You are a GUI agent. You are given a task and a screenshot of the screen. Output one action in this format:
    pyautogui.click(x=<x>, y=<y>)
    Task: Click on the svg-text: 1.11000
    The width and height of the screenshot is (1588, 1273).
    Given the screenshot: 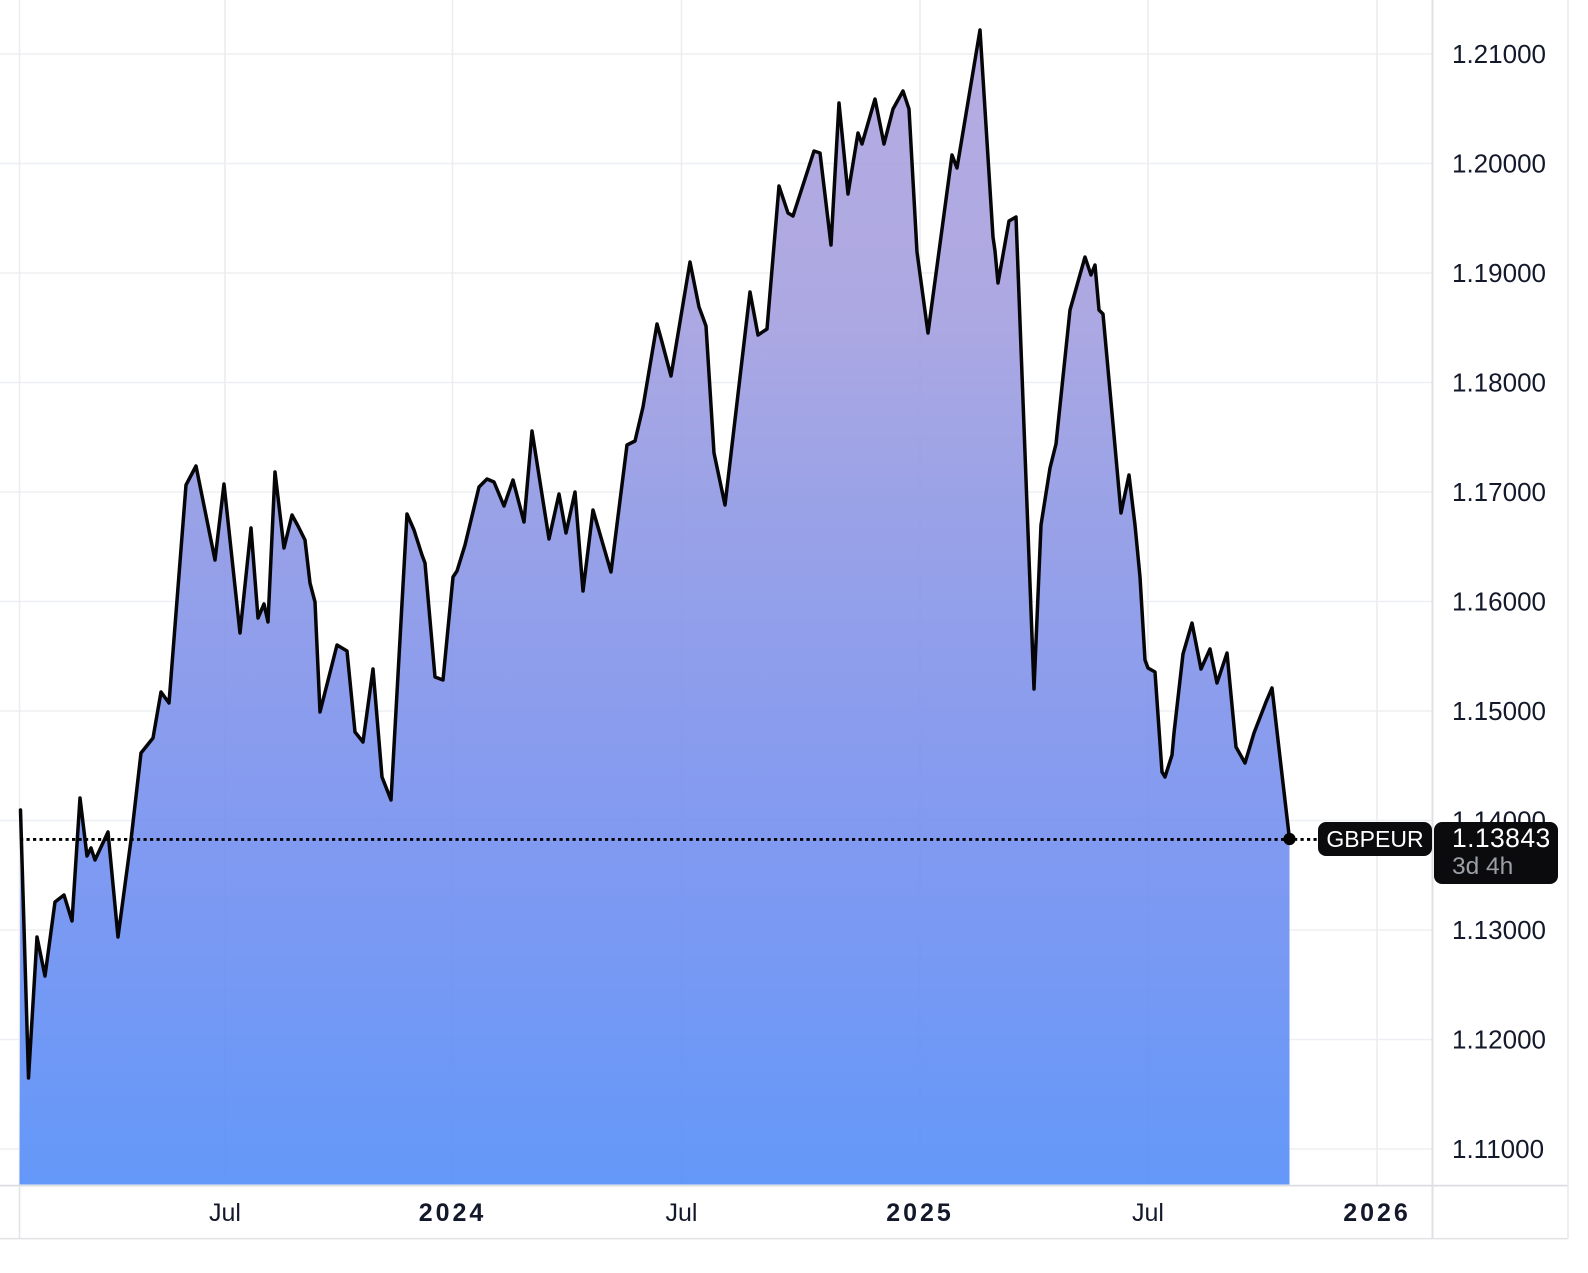 What is the action you would take?
    pyautogui.click(x=1498, y=1149)
    